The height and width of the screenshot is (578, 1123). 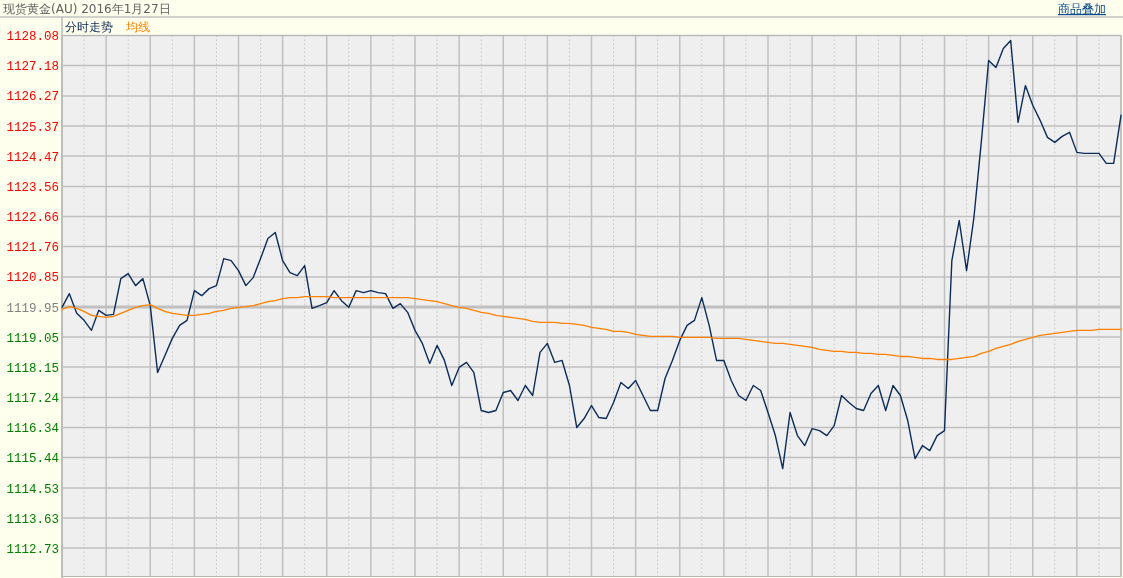 I want to click on chart-title: 现货黄金(AU) 2016年1月27日, so click(x=87, y=9).